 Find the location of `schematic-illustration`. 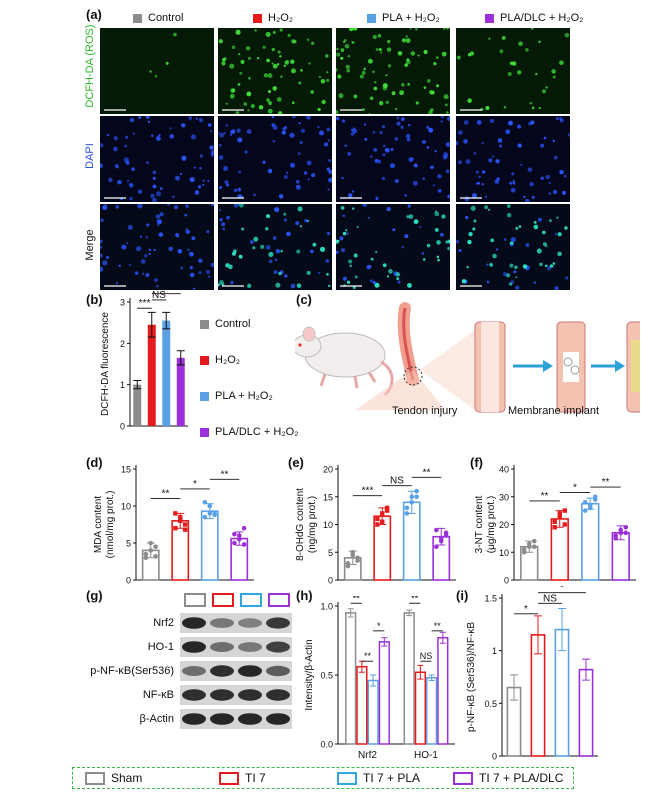

schematic-illustration is located at coordinates (467, 357).